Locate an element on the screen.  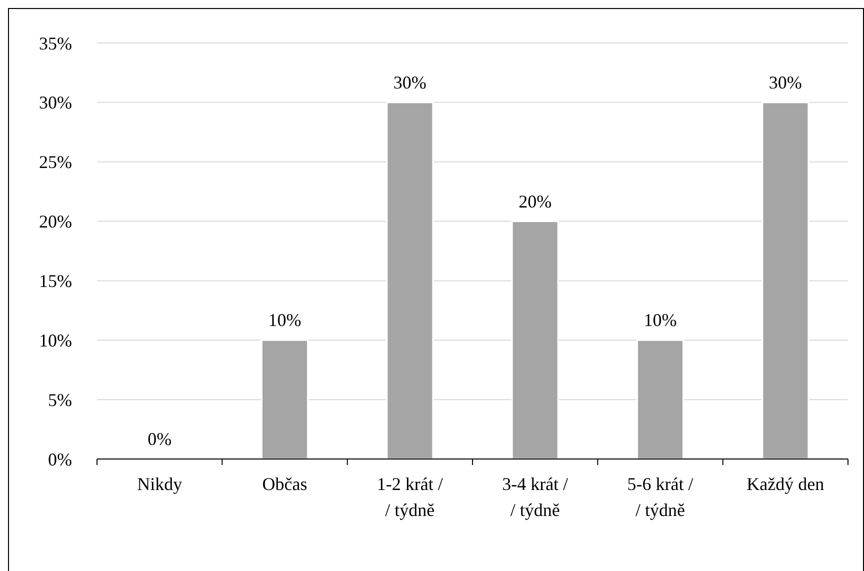
x-tick-label: Nikdy is located at coordinates (159, 484).